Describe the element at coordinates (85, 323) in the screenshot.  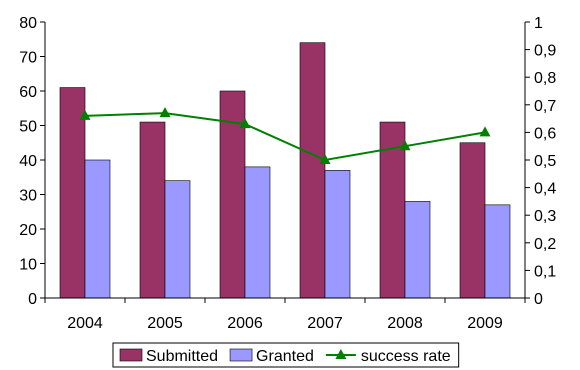
I see `x-tick-label: 2004` at that location.